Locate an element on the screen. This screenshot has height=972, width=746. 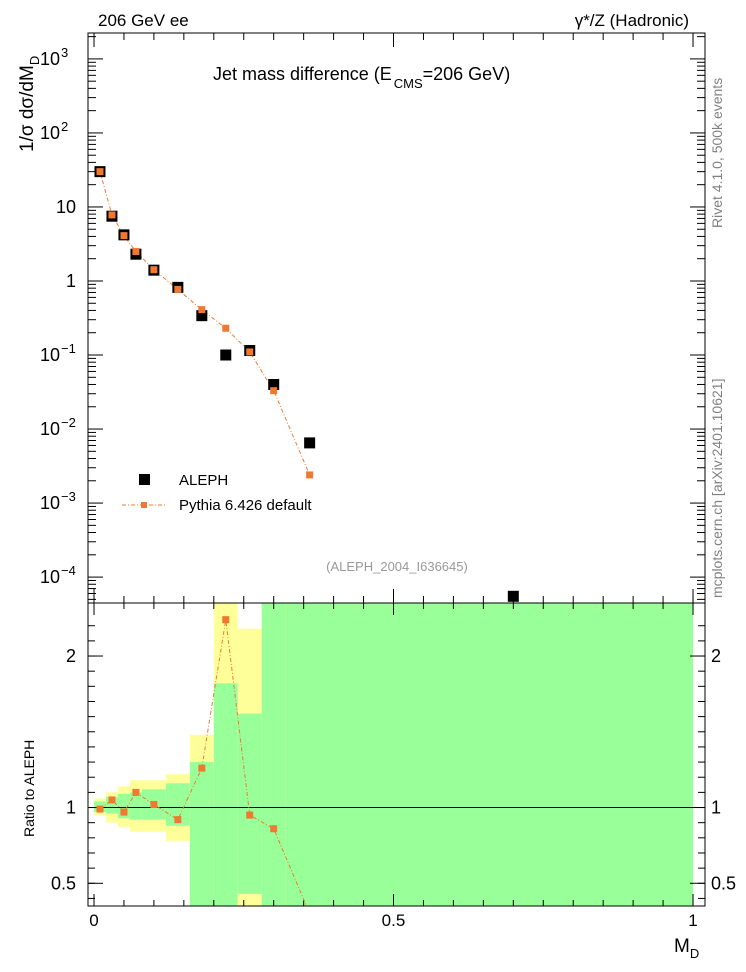
legend: ALEPH Pythia 6.426 default is located at coordinates (217, 493).